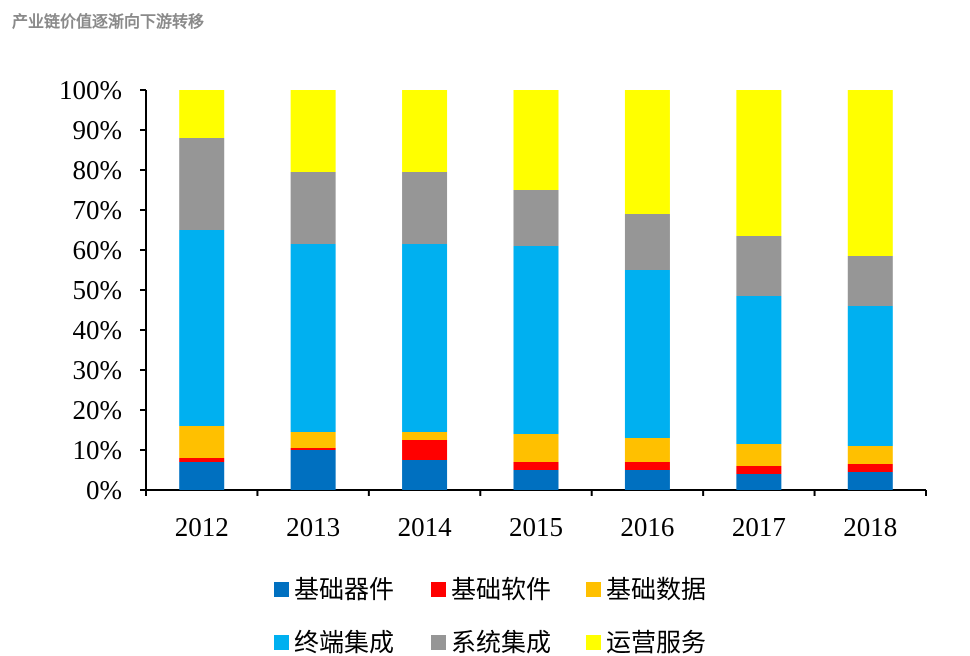  I want to click on y-tick-label: 30%, so click(98, 370).